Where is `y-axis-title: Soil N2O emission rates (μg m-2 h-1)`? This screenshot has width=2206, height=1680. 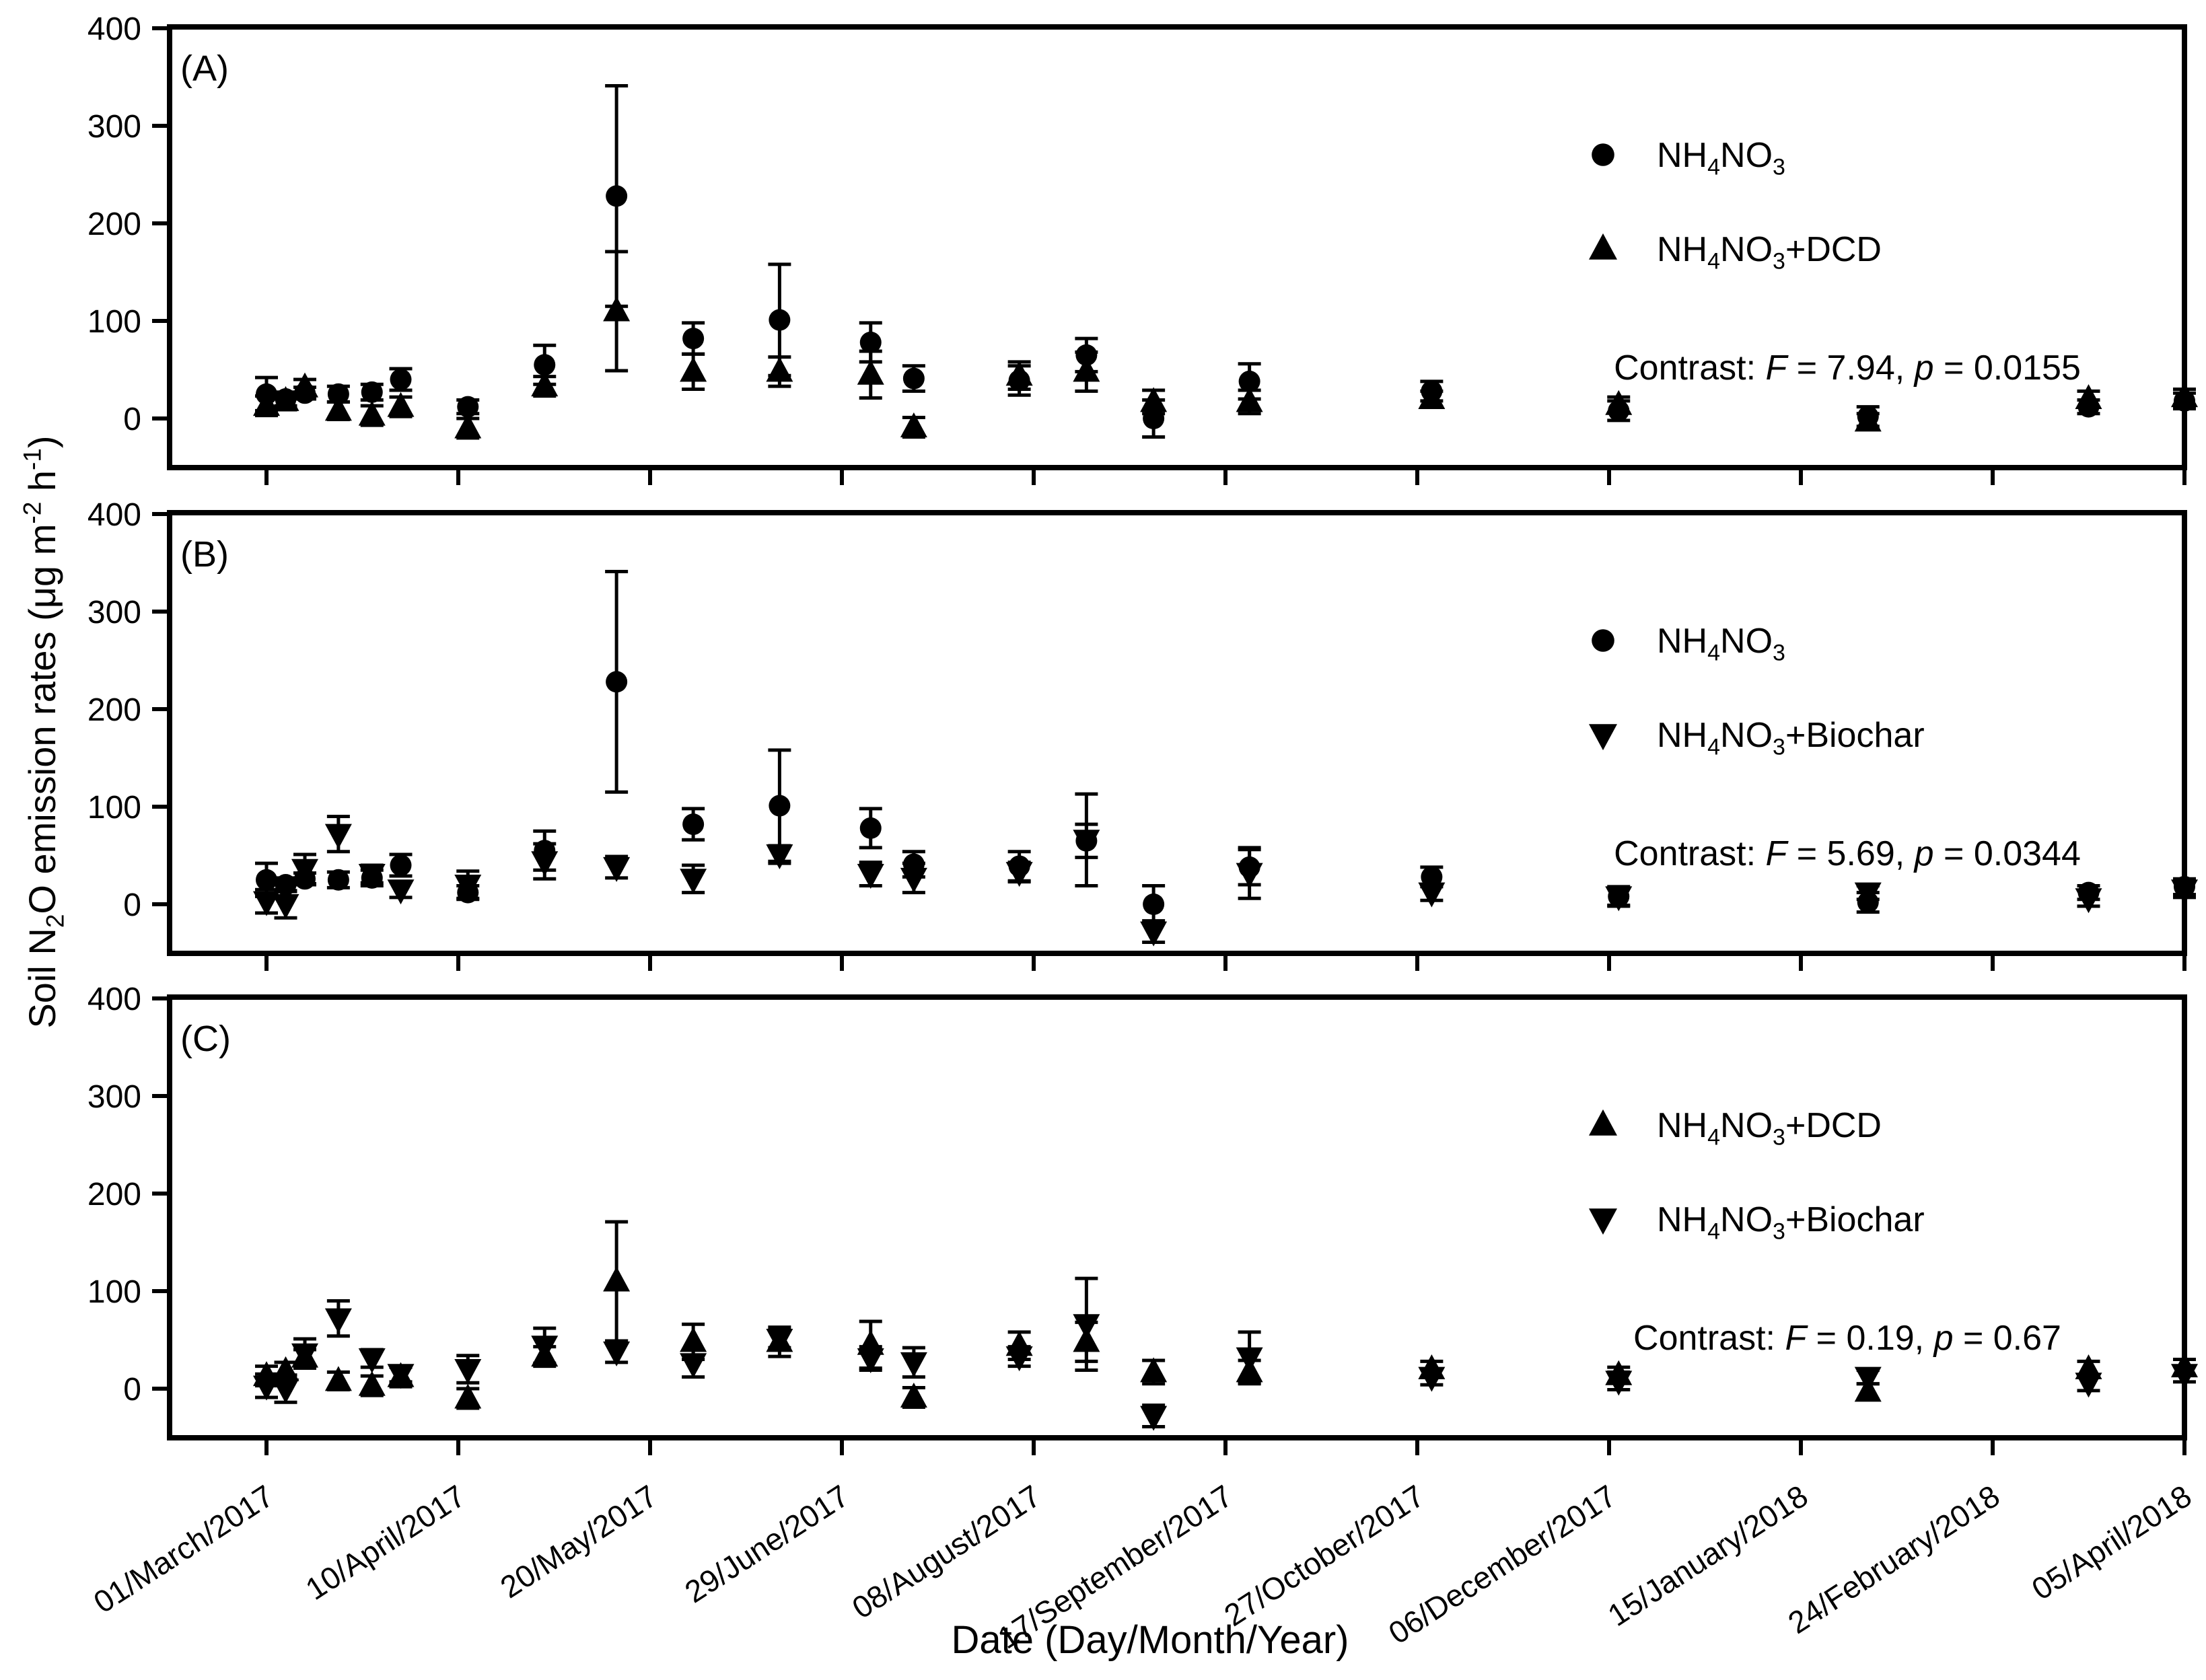 y-axis-title: Soil N2O emission rates (μg m-2 h-1) is located at coordinates (44, 731).